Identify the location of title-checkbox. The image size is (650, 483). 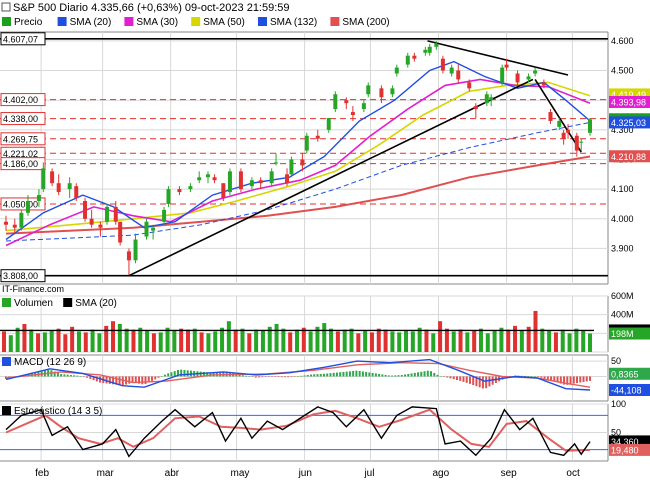
(6, 7).